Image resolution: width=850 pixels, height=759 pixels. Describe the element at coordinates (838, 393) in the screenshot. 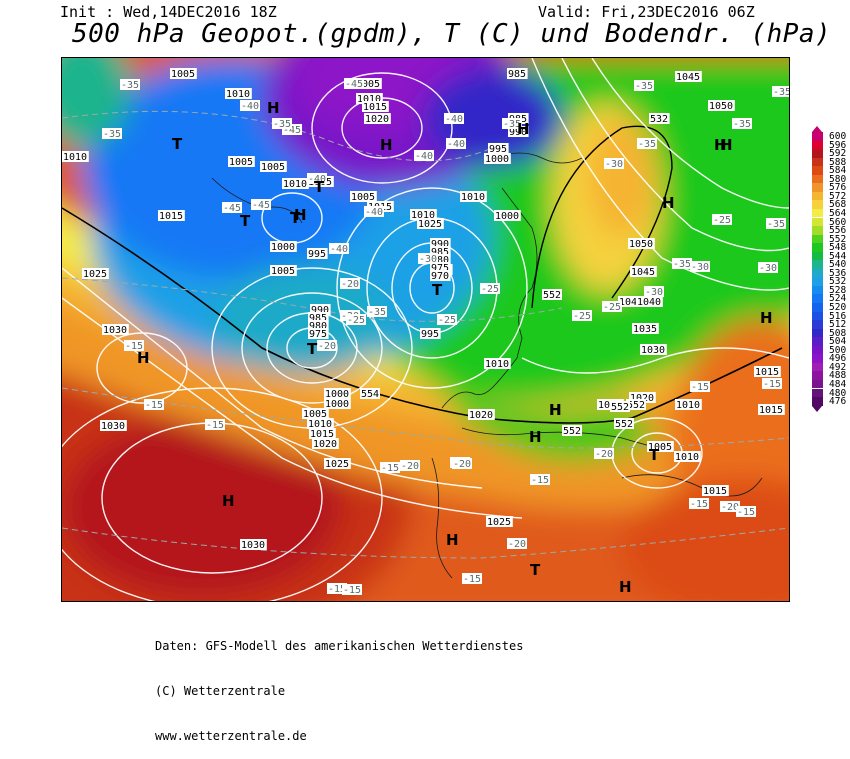

I see `legend-level-label: 480` at that location.